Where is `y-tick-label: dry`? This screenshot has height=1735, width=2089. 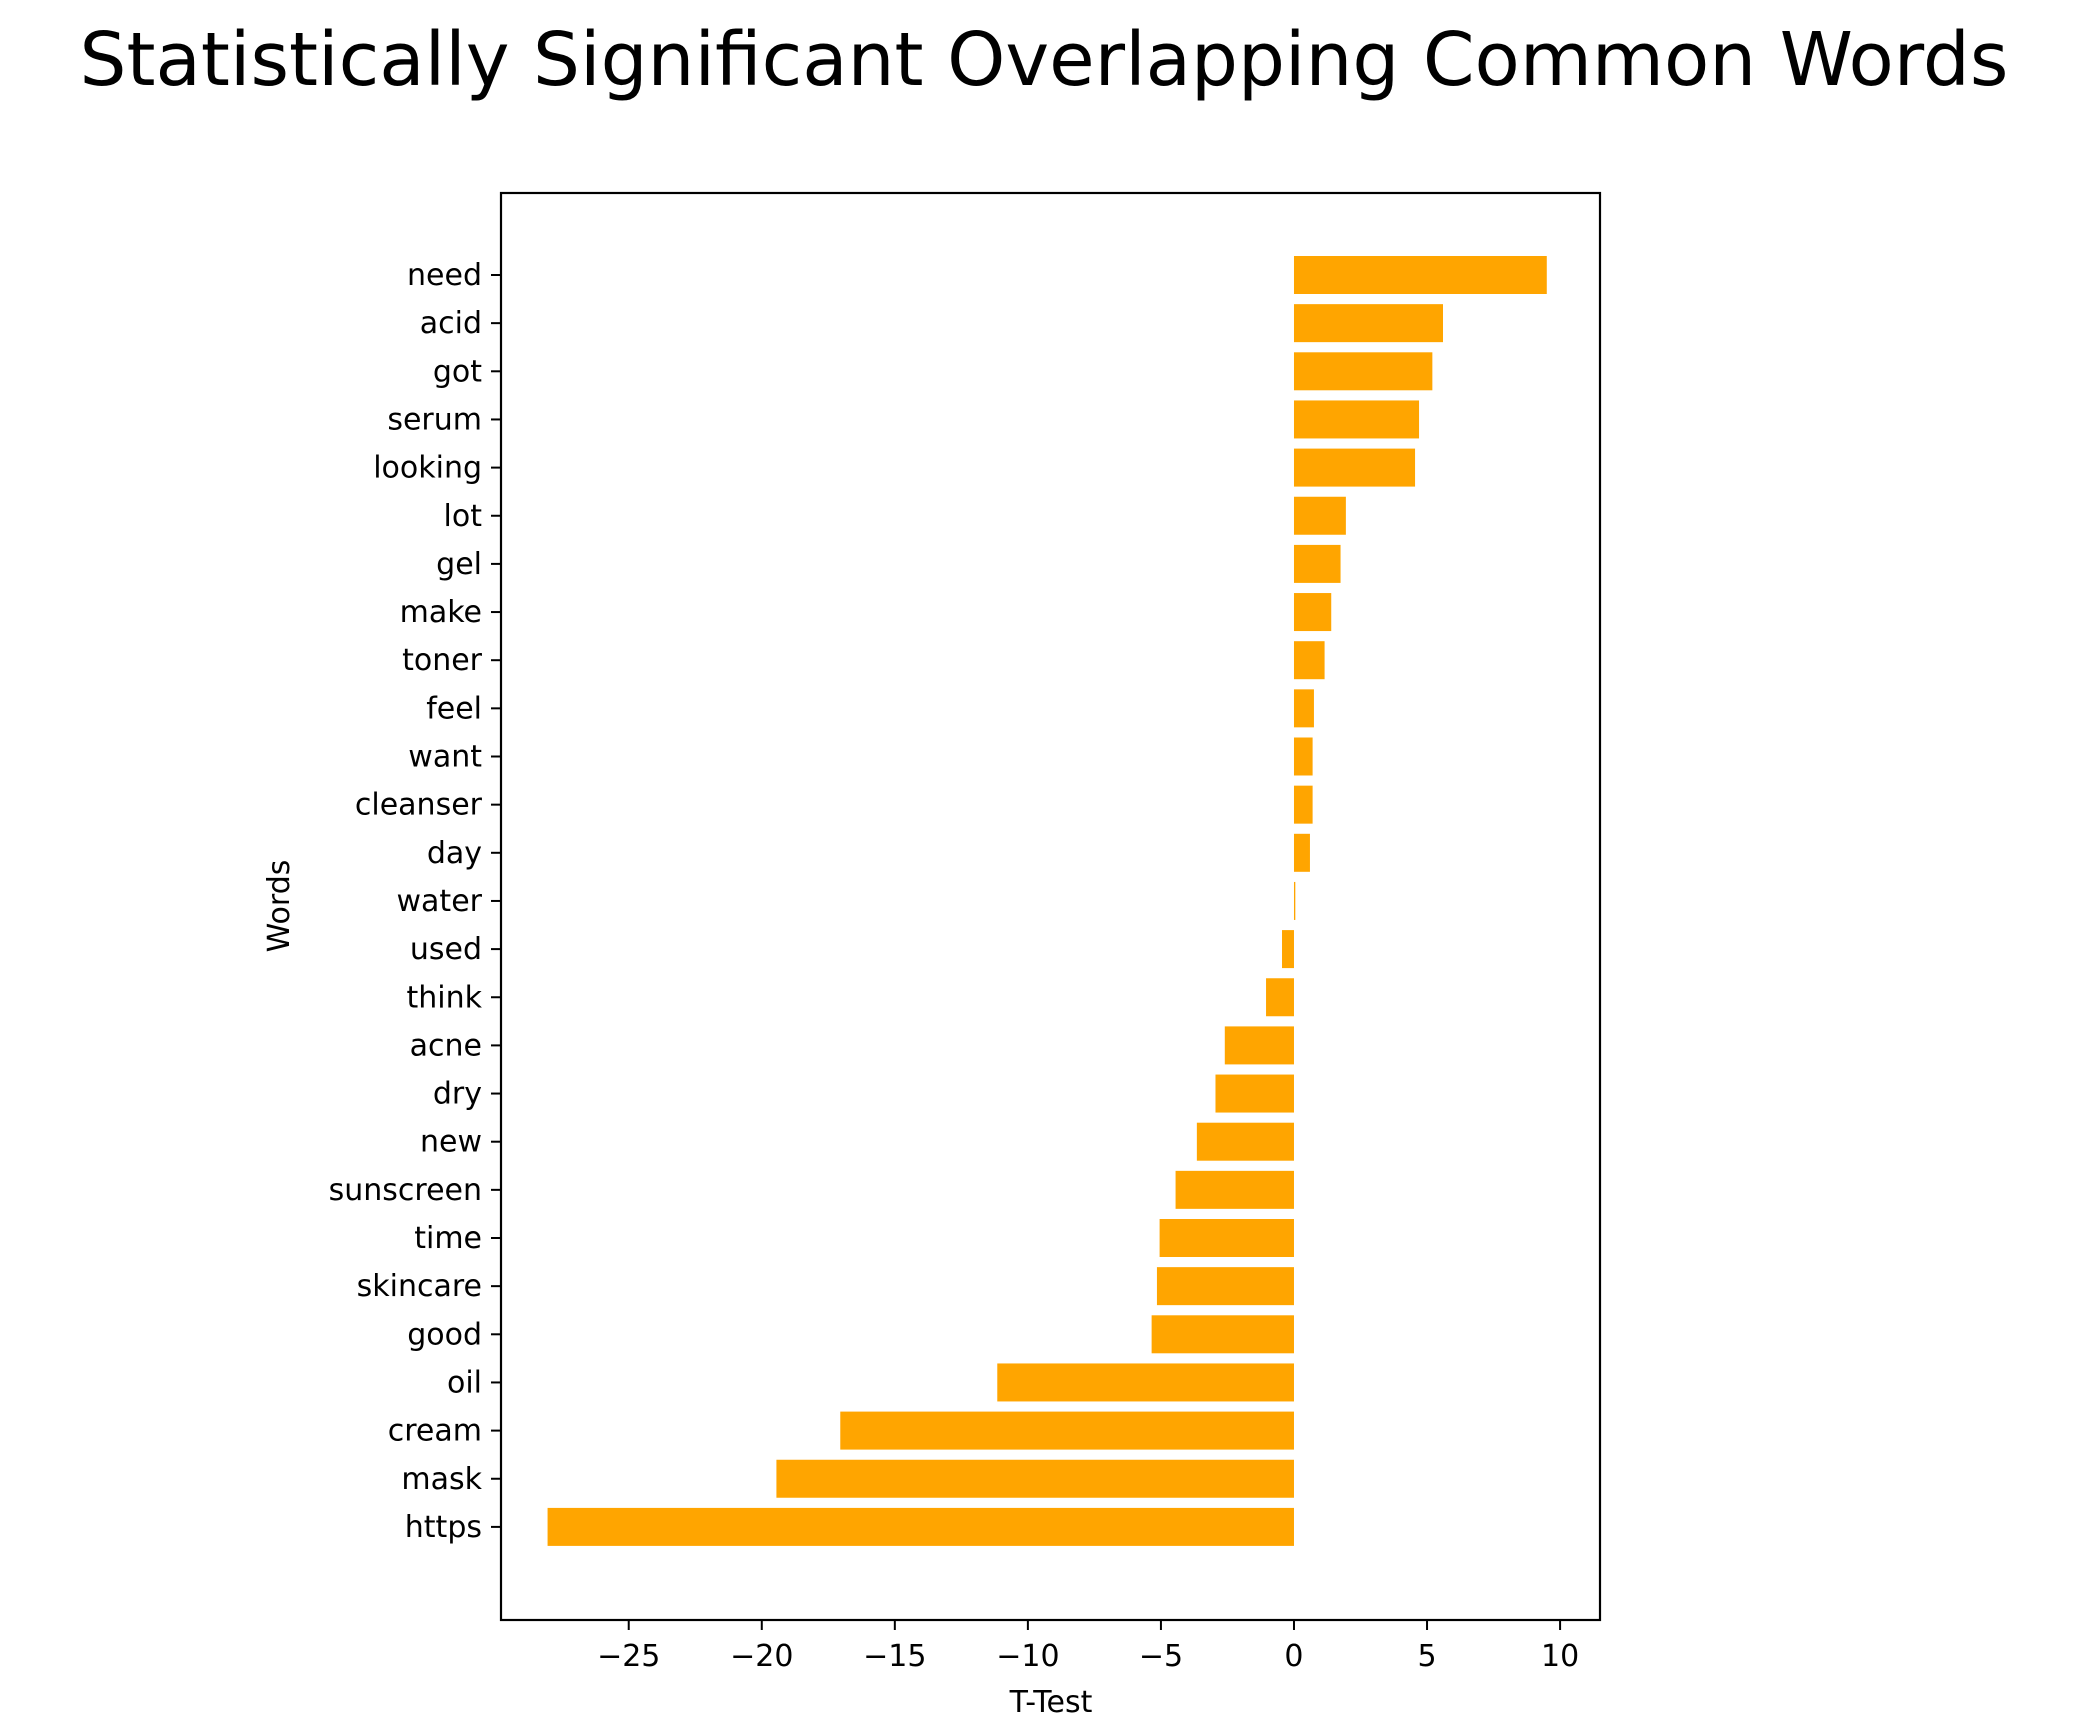
y-tick-label: dry is located at coordinates (457, 1094).